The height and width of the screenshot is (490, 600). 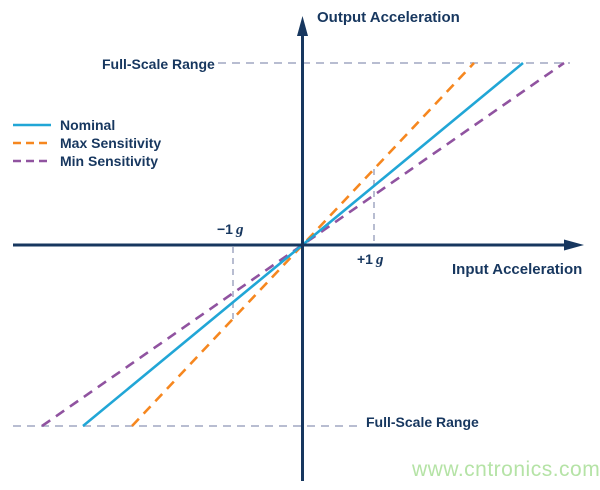 I want to click on legend-label-min-sensitivity: Min Sensitivity, so click(x=109, y=161).